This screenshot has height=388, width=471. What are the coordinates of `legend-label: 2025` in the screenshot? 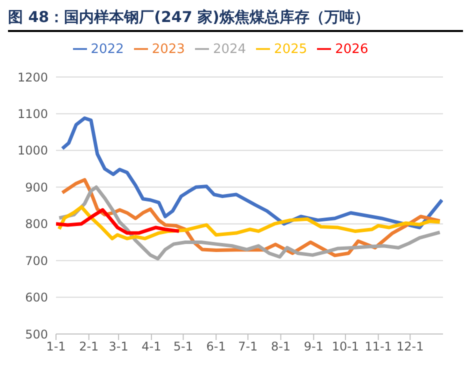 It's located at (291, 49).